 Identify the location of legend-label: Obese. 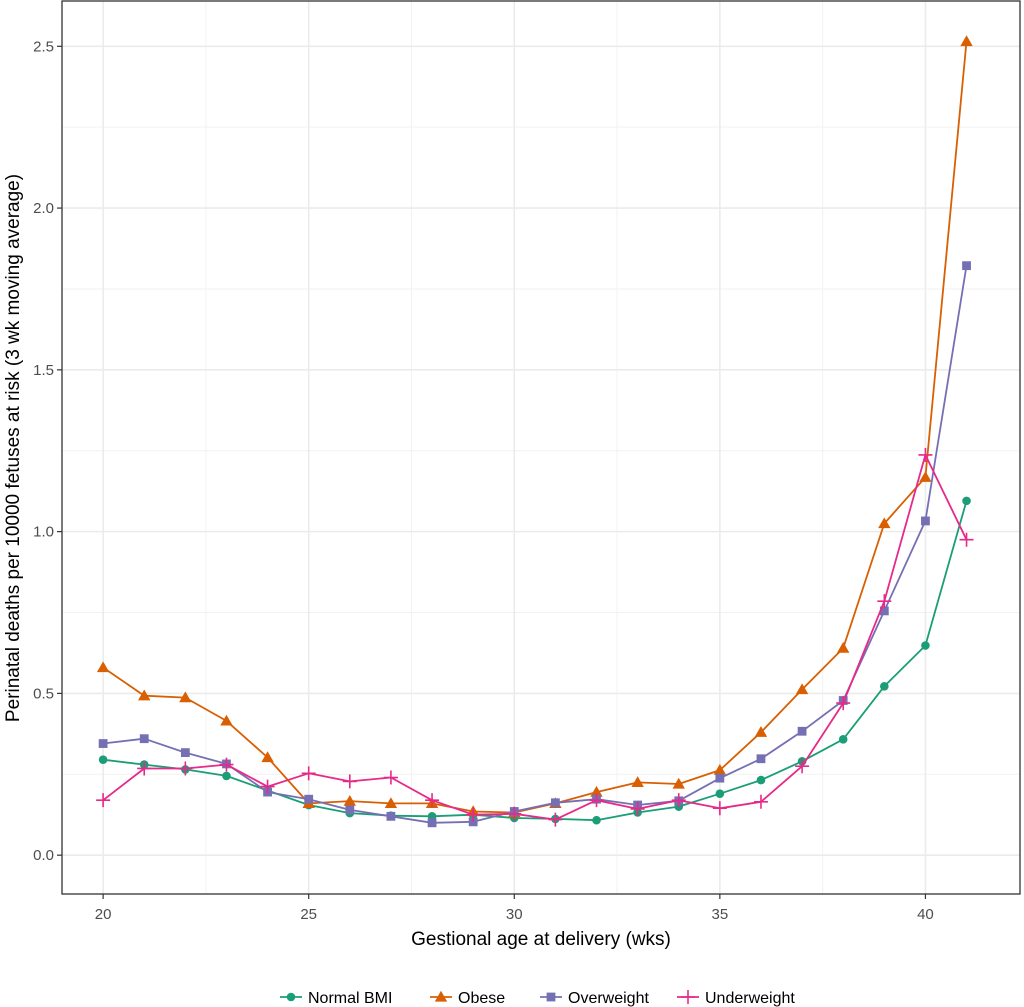
(481, 998).